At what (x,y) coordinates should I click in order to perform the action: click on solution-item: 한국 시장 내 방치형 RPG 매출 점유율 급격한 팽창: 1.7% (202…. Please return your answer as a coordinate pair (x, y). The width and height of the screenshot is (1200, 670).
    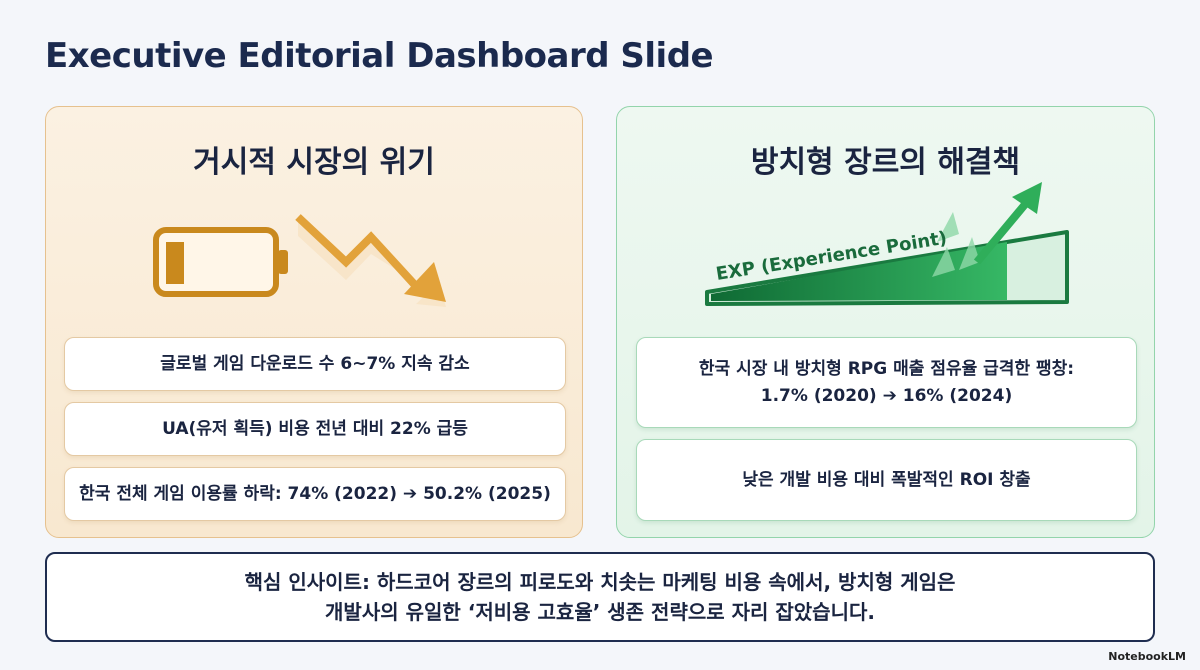
    Looking at the image, I should click on (886, 382).